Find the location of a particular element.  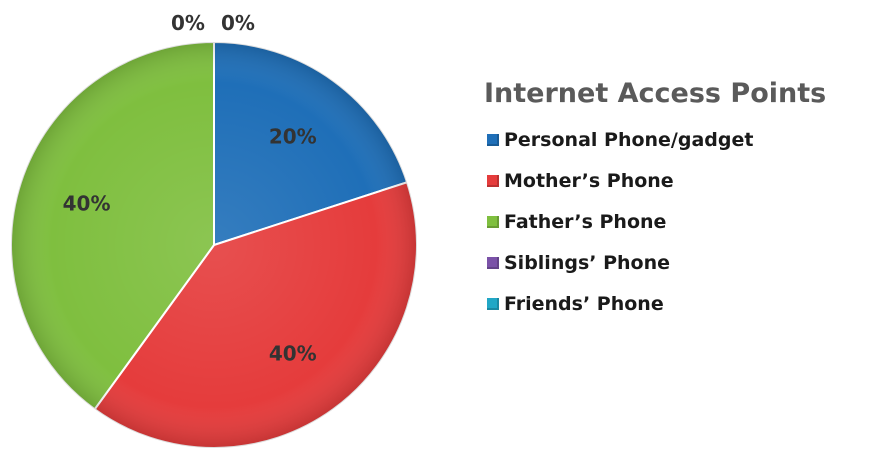

legend-label: Siblings’ Phone is located at coordinates (587, 263).